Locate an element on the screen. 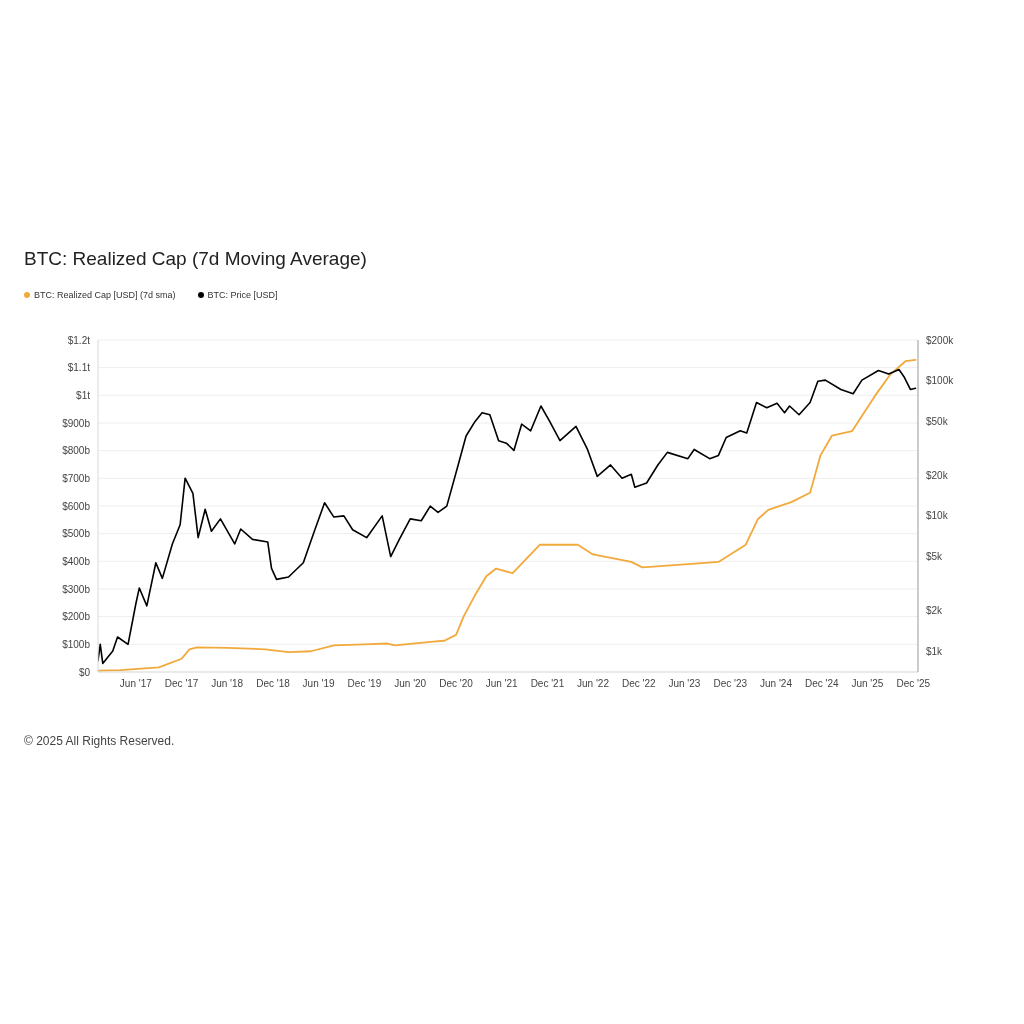 This screenshot has height=1024, width=1024. y-tick-label: $100b is located at coordinates (76, 644).